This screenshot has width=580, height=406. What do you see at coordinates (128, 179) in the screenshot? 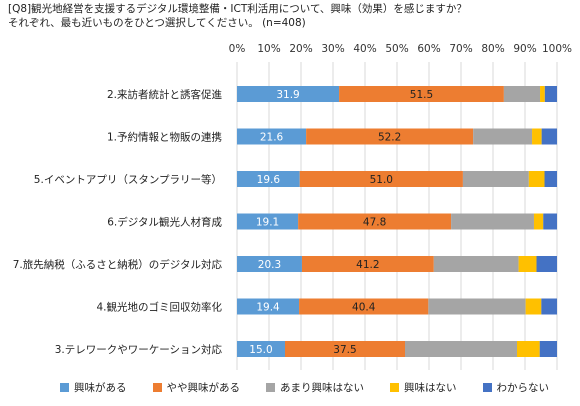
I see `category-label: 5.イベントアプリ（スタンプラリー等）` at bounding box center [128, 179].